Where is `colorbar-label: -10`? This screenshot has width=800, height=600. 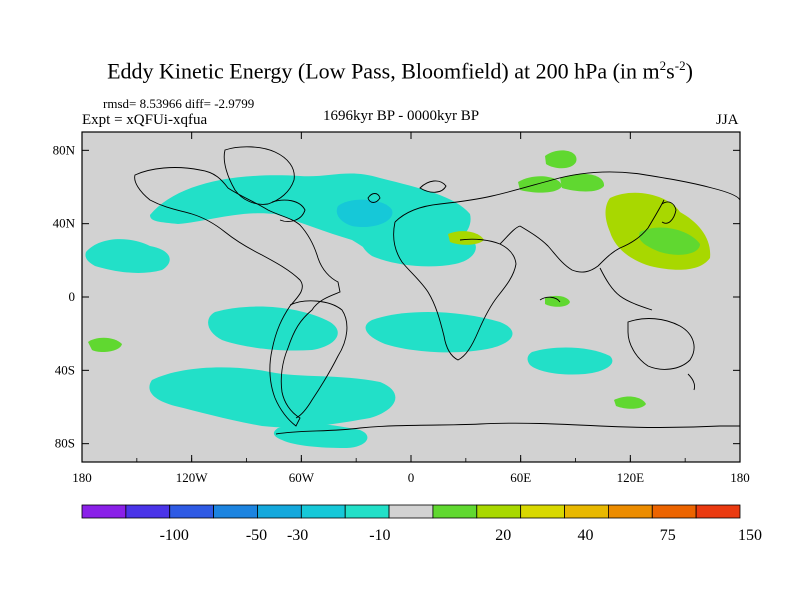 colorbar-label: -10 is located at coordinates (379, 535).